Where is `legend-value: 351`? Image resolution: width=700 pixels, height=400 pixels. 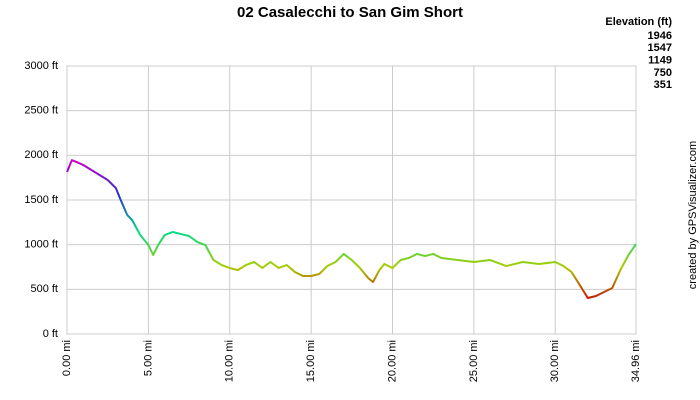
legend-value: 351 is located at coordinates (663, 85).